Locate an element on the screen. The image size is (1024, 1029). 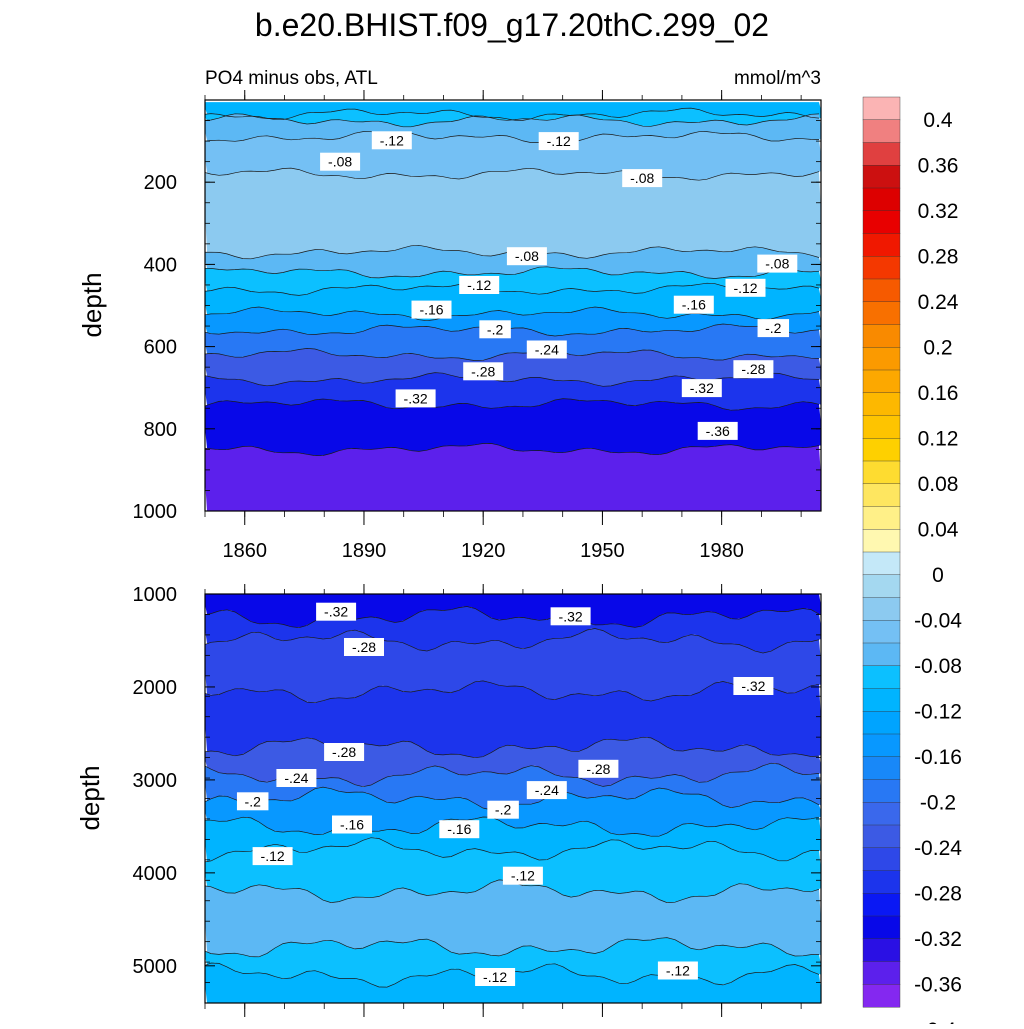
lower-contour-label: -.2 is located at coordinates (503, 809).